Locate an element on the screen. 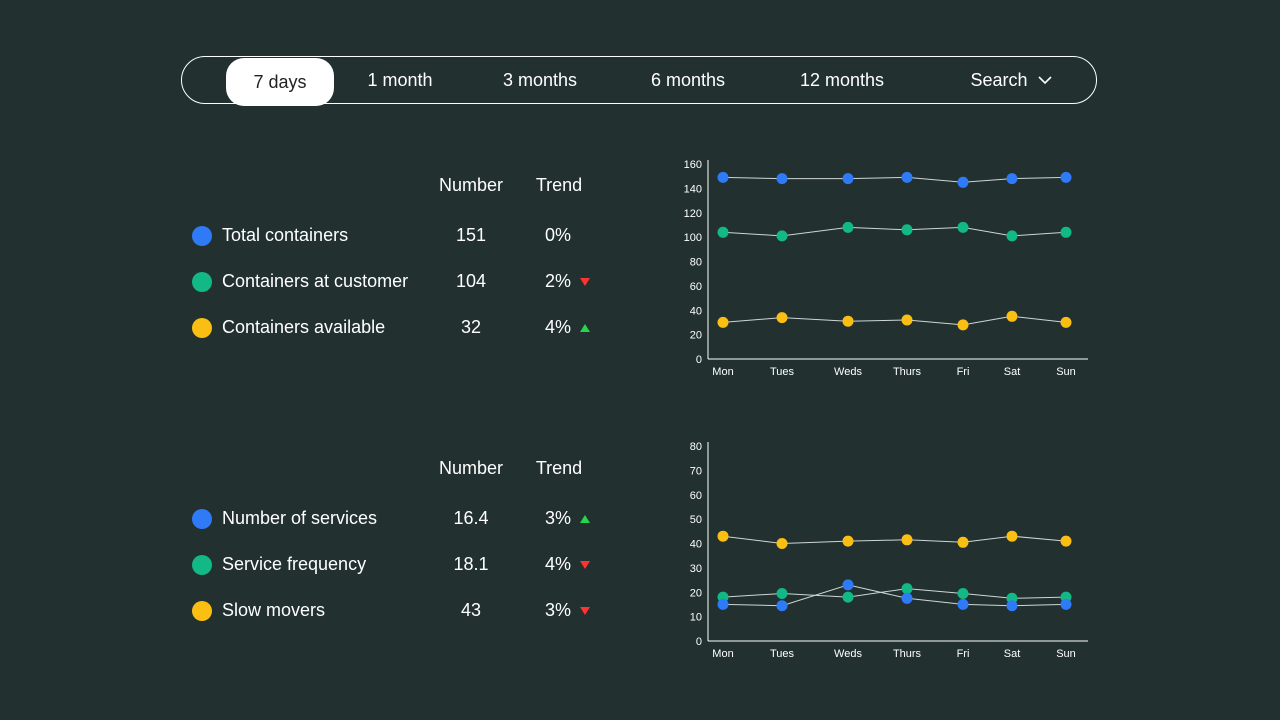 The width and height of the screenshot is (1280, 720). x-tick-label: Thurs is located at coordinates (907, 372).